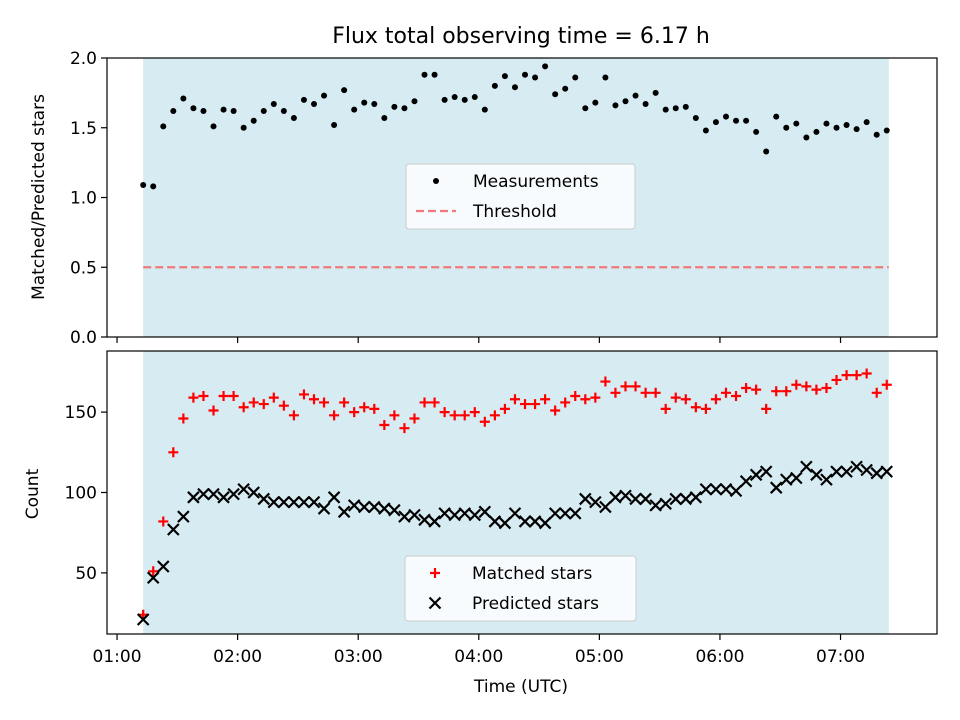 The height and width of the screenshot is (720, 960). What do you see at coordinates (435, 603) in the screenshot?
I see `legend-marker` at bounding box center [435, 603].